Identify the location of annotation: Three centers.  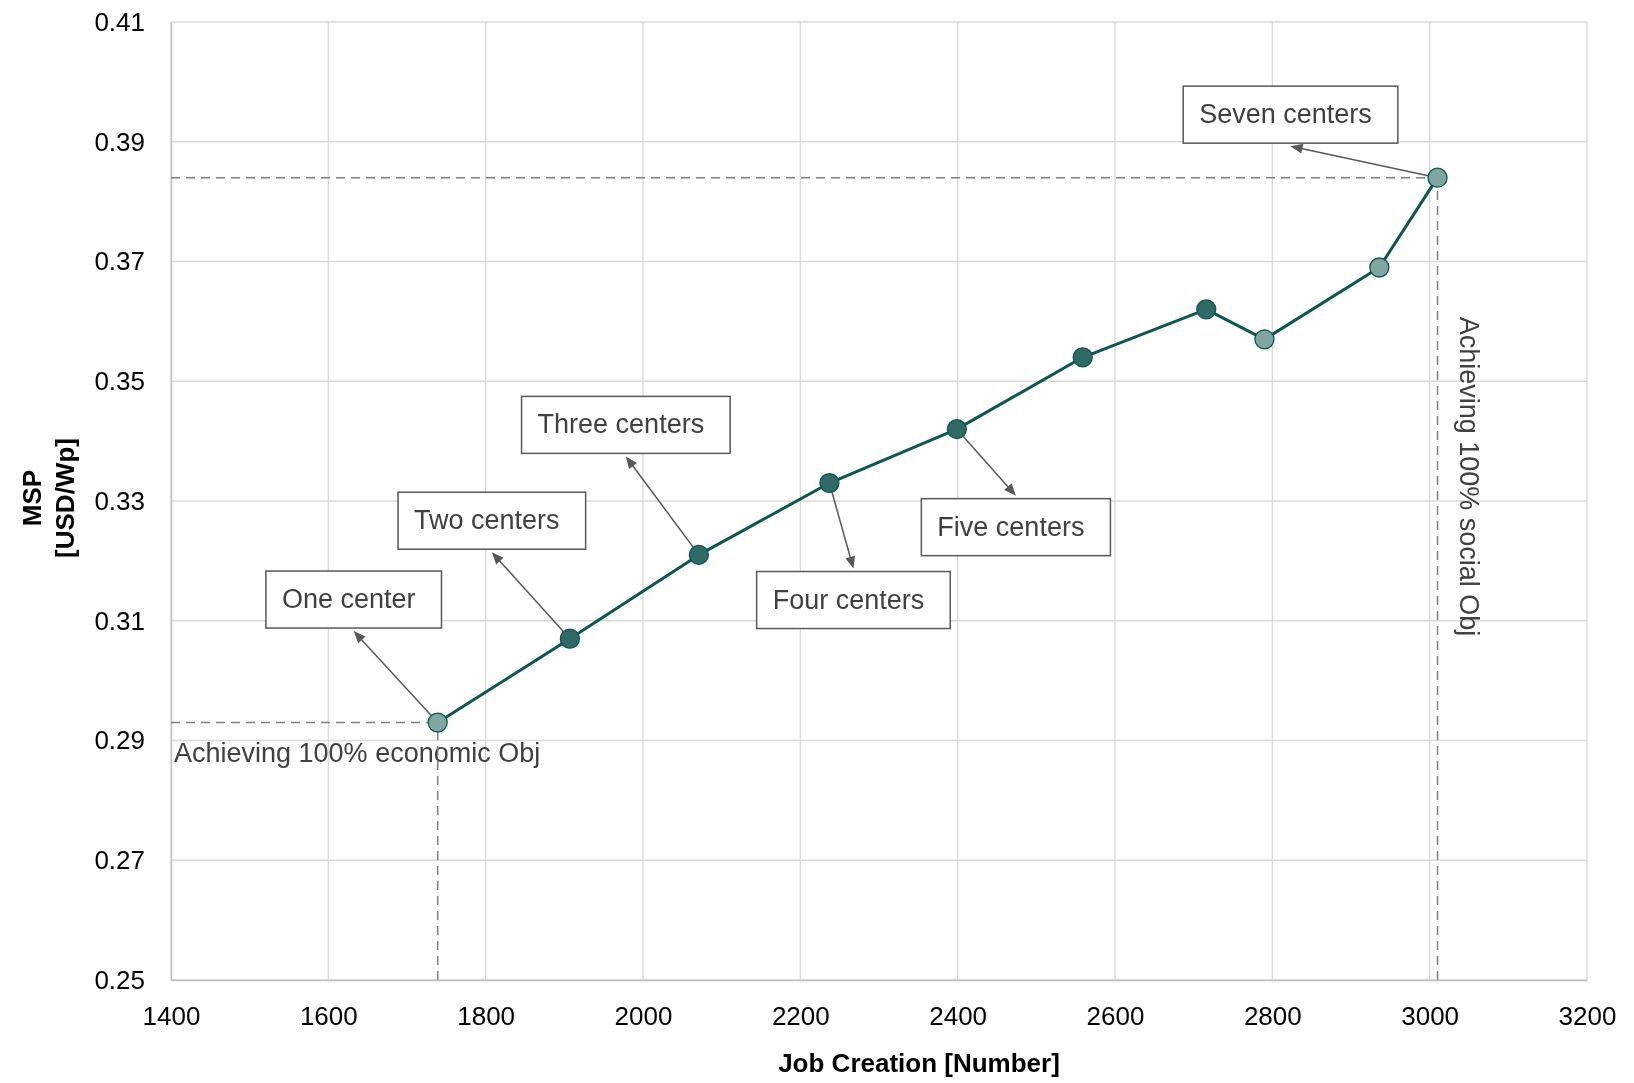
(621, 424).